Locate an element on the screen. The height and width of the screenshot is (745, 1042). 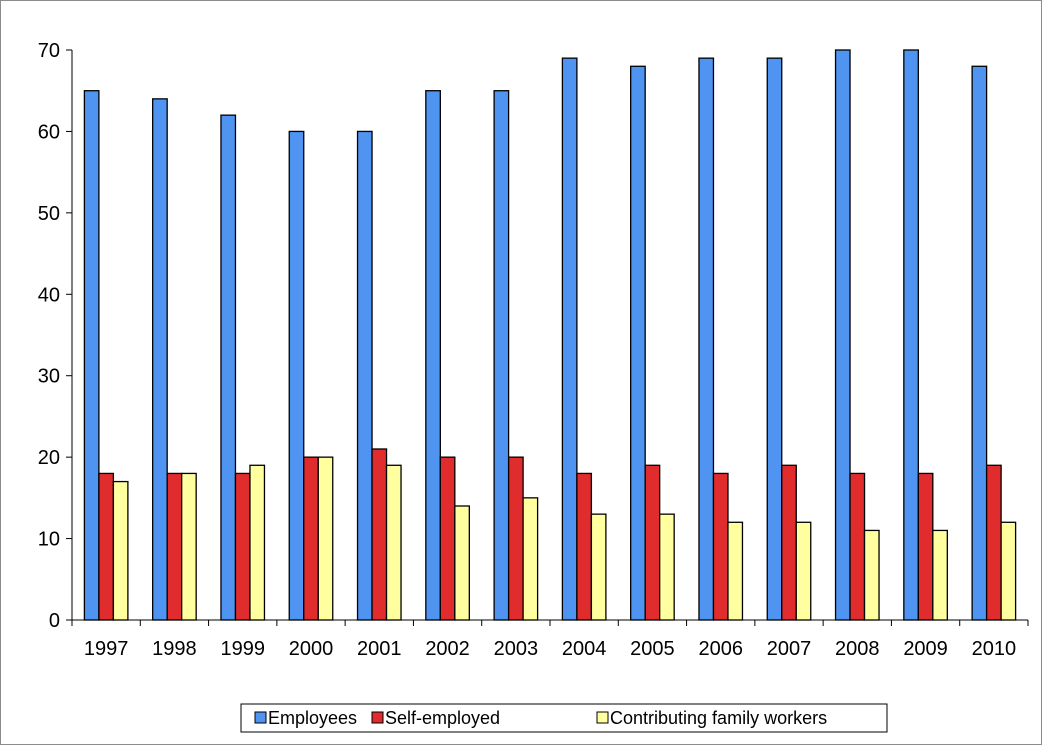
bar-contributing-family-workers-1999 is located at coordinates (257, 542).